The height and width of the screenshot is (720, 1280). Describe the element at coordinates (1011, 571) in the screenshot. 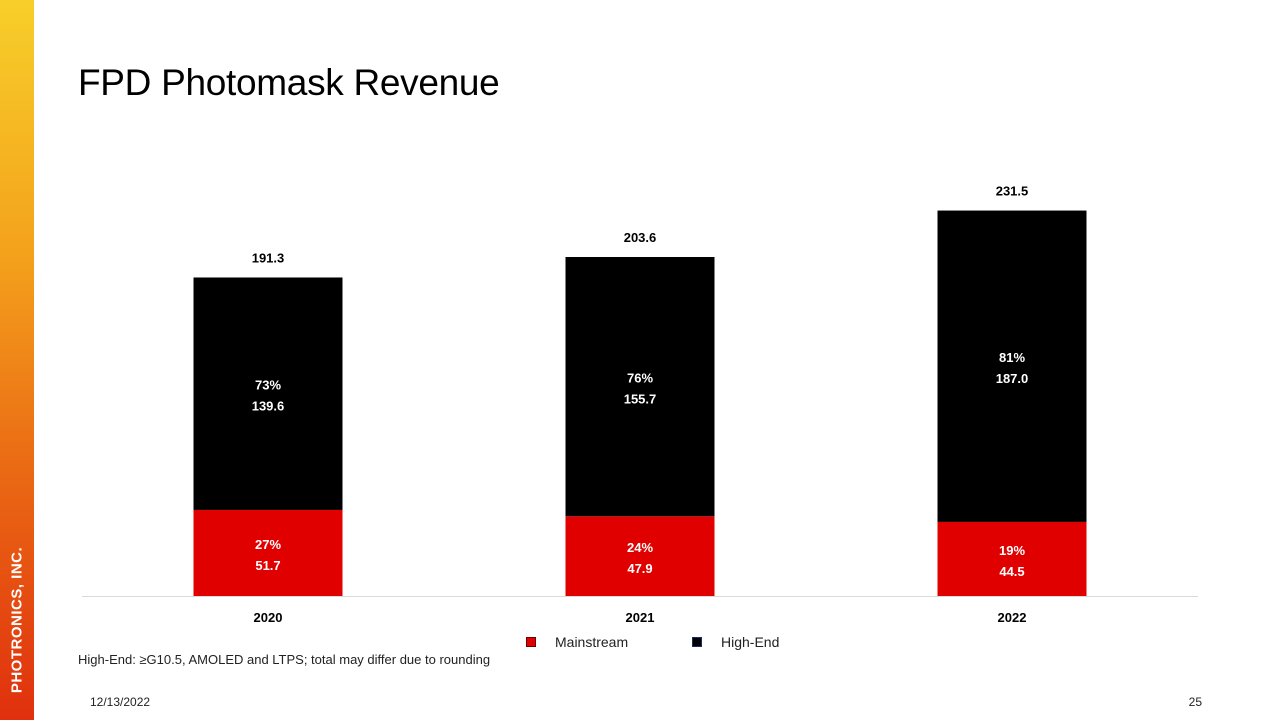

I see `value-label-mainstream-2022: 44.5` at that location.